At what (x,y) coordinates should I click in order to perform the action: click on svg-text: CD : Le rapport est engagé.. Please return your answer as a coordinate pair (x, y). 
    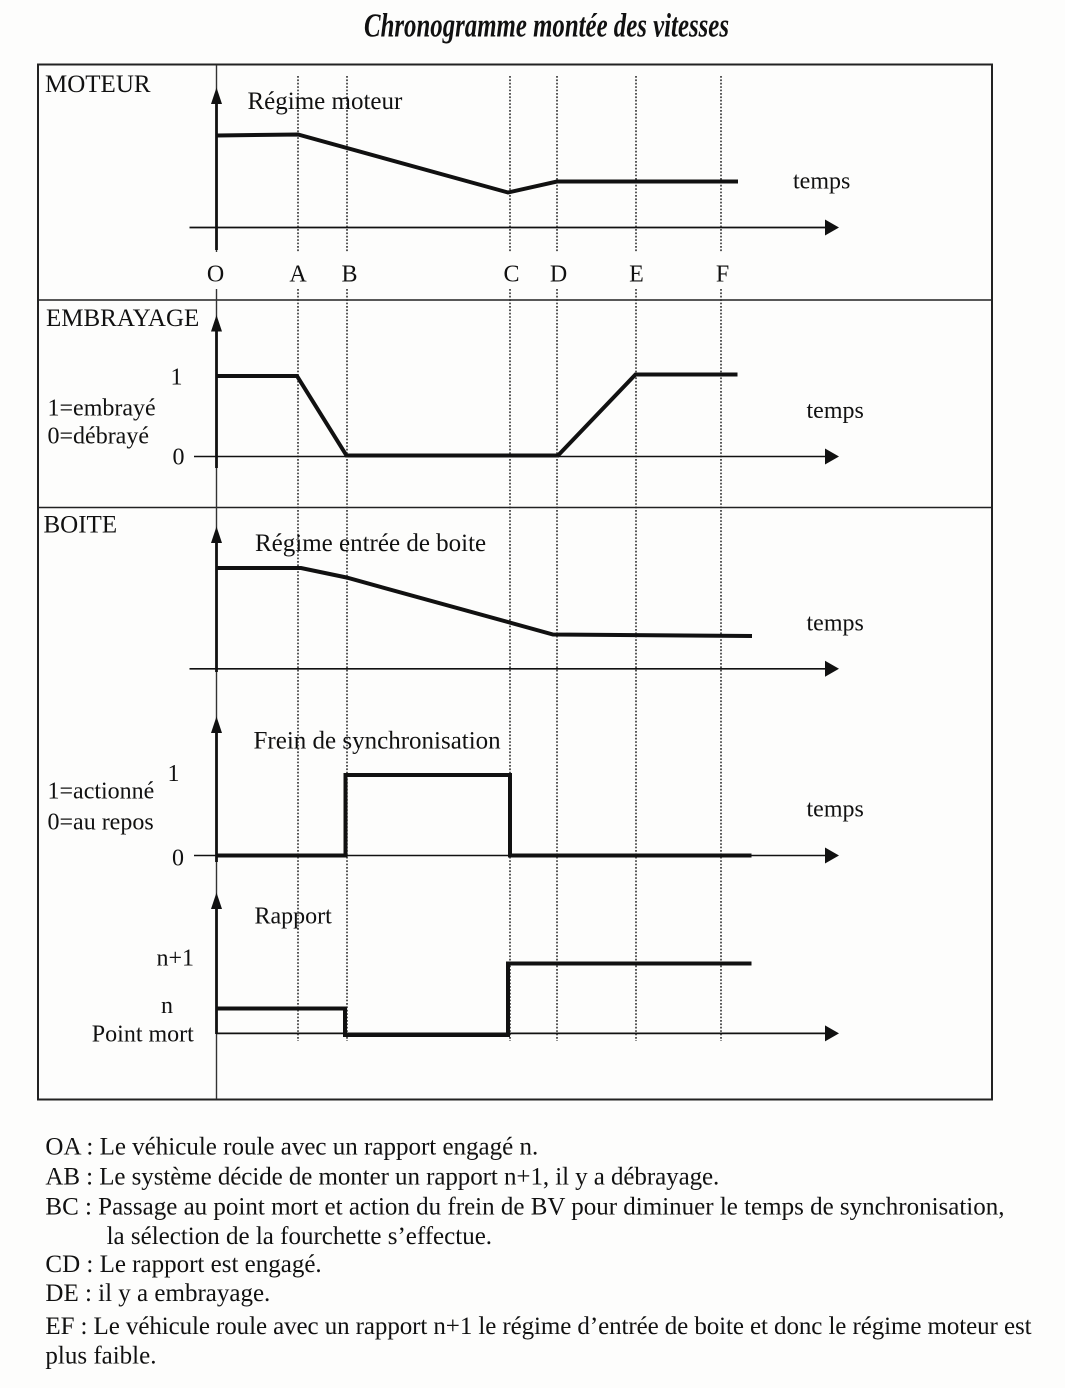
    Looking at the image, I should click on (183, 1264).